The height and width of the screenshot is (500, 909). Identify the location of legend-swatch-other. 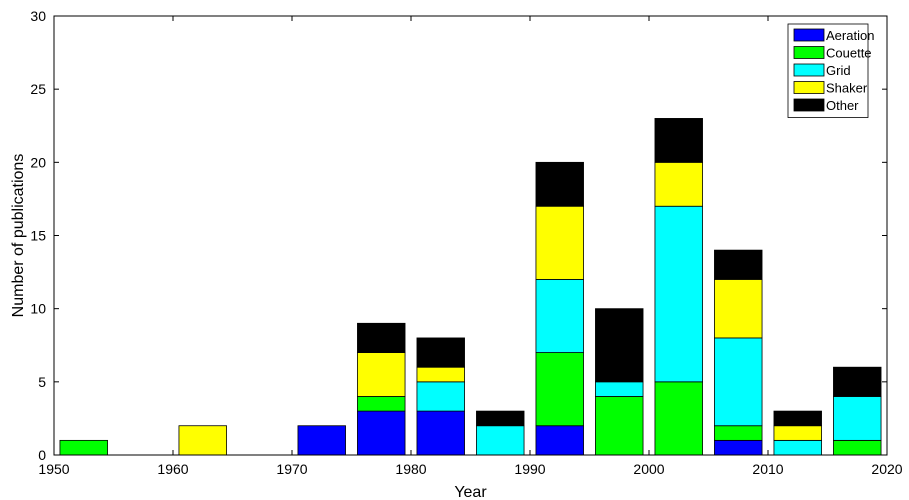
(809, 105).